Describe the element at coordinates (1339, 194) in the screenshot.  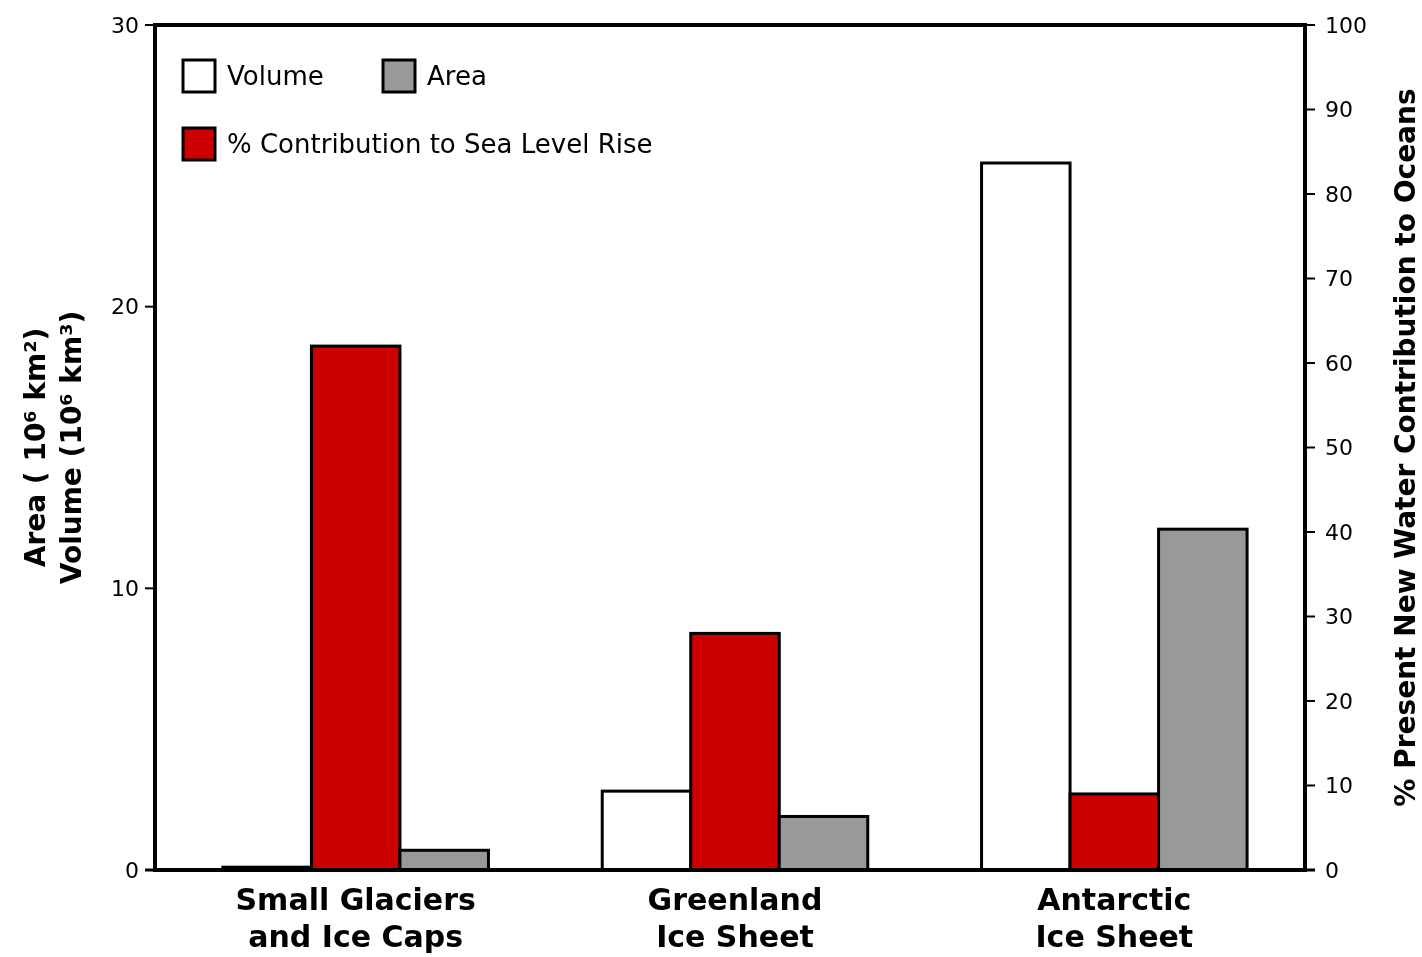
I see `y2-tick-label: 80` at that location.